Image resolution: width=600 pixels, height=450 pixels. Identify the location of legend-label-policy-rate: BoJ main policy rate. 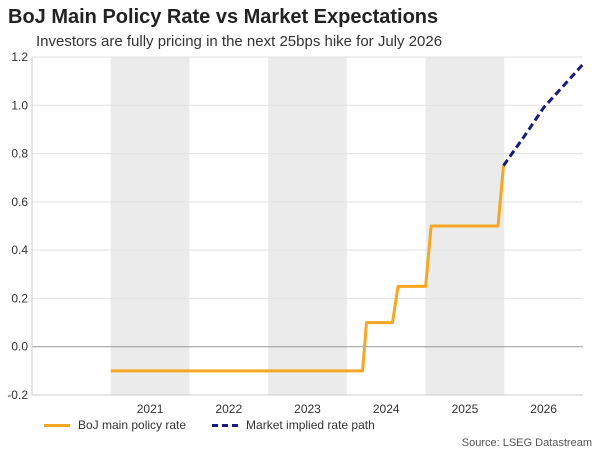
(132, 425).